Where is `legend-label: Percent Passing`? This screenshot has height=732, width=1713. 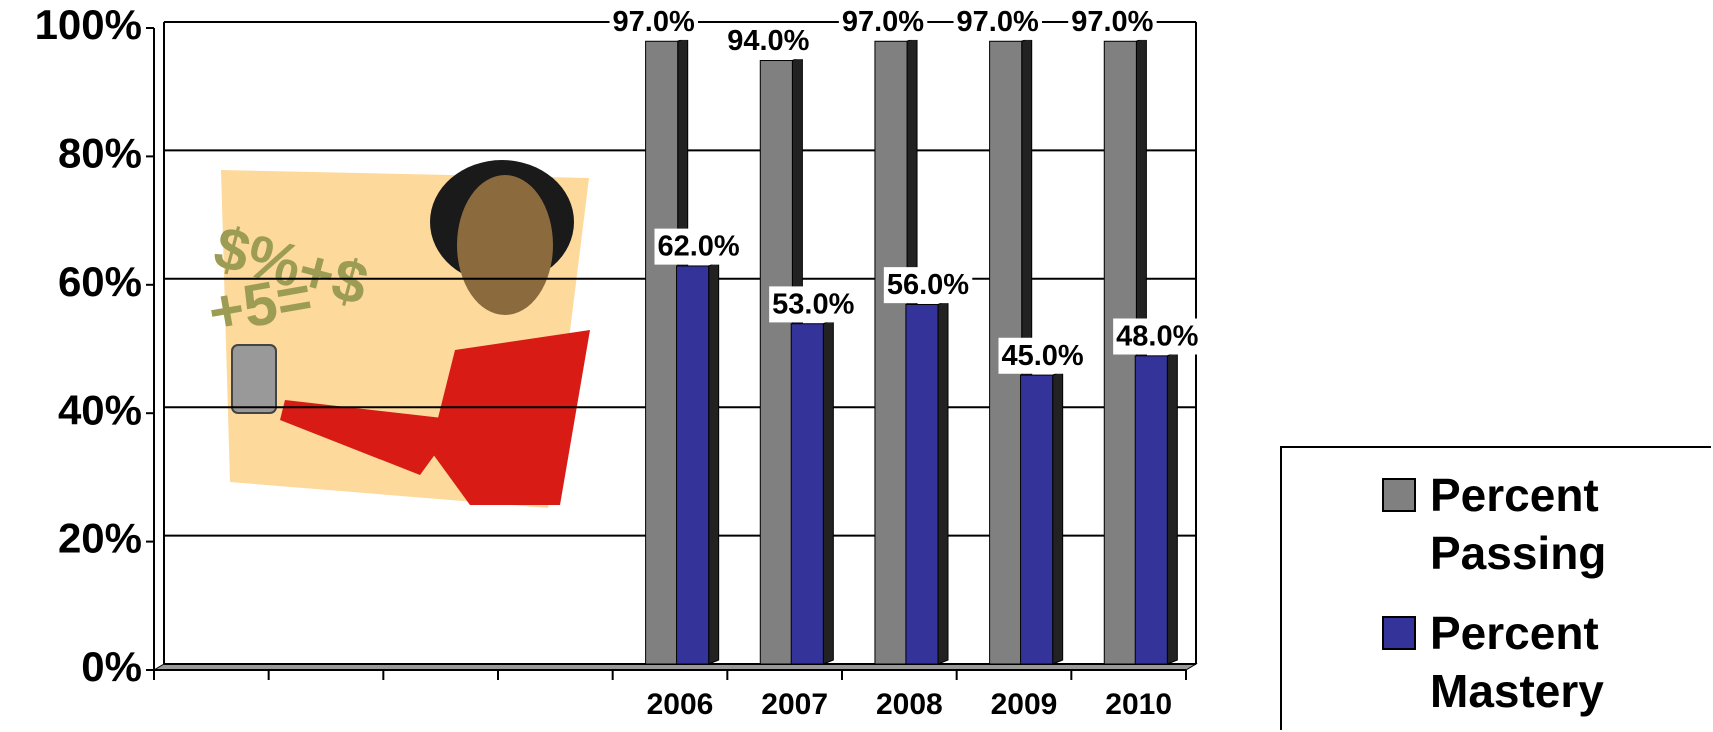
legend-label: Percent Passing is located at coordinates (1518, 524).